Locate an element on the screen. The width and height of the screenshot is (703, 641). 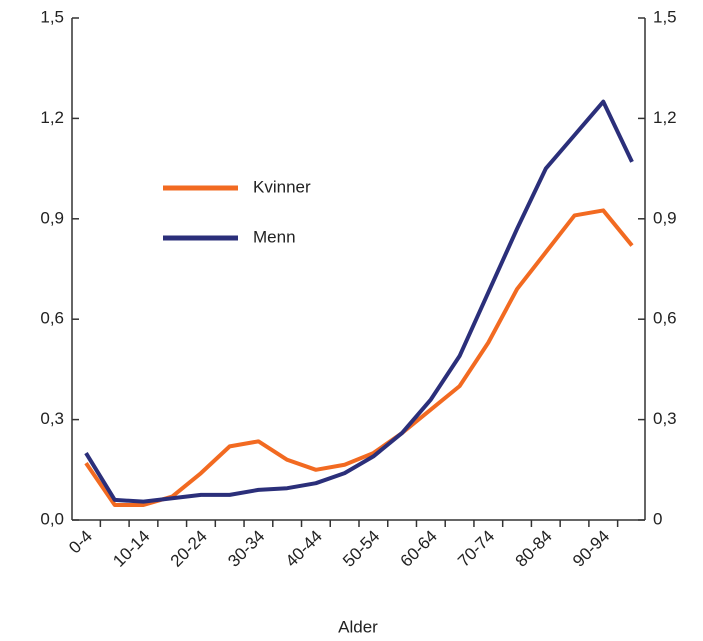
y-tick-label: 1,5 is located at coordinates (52, 16).